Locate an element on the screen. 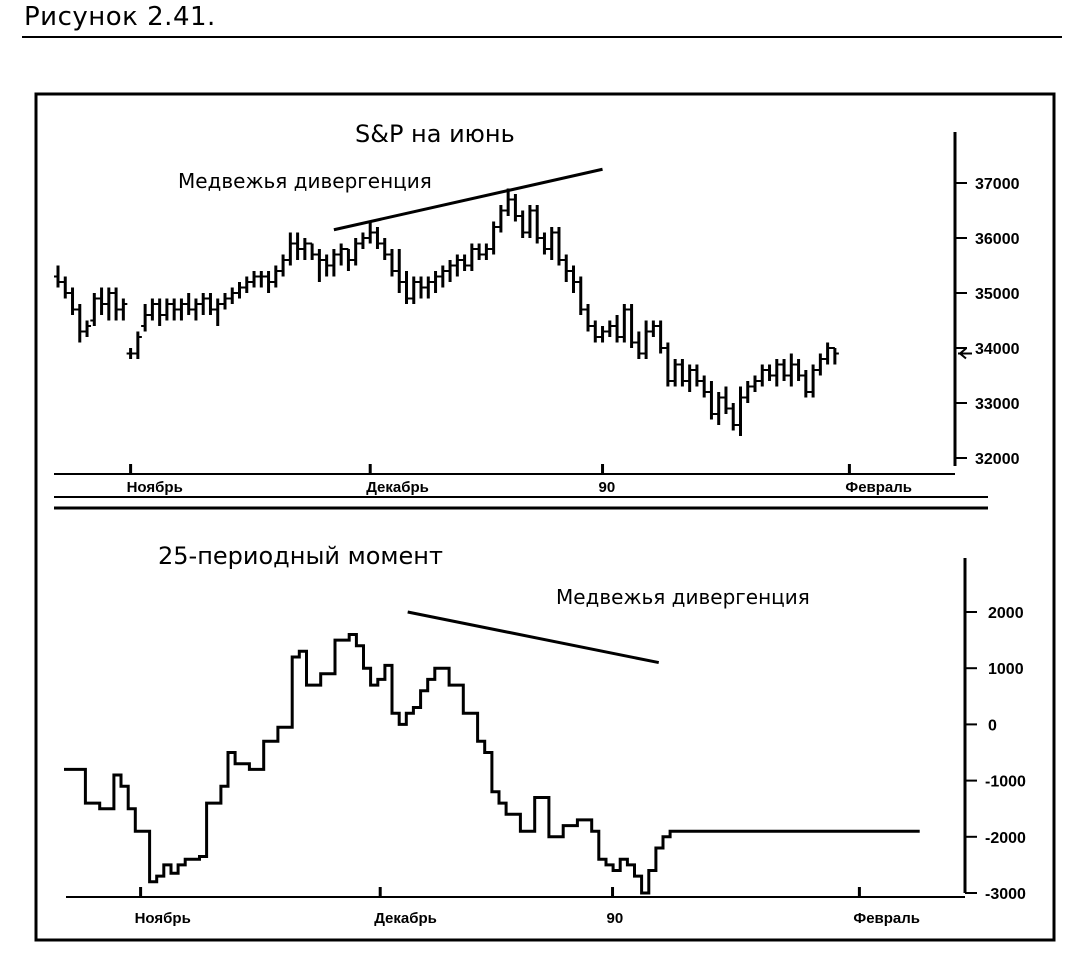  momentum-x-tick-label: Февраль is located at coordinates (886, 918).